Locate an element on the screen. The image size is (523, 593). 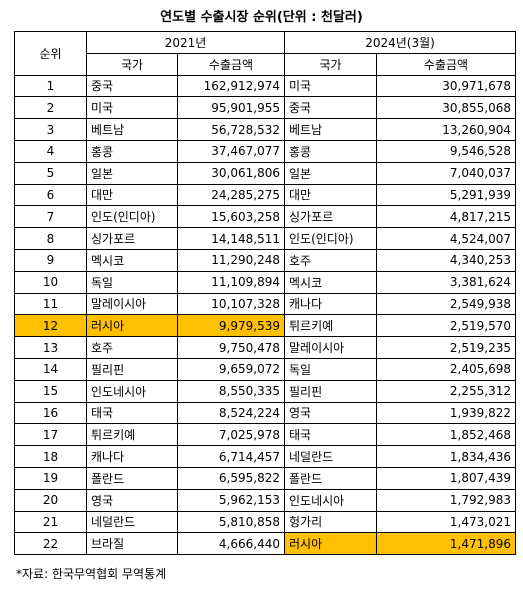
country-2024-cell: 폴란드 is located at coordinates (330, 478).